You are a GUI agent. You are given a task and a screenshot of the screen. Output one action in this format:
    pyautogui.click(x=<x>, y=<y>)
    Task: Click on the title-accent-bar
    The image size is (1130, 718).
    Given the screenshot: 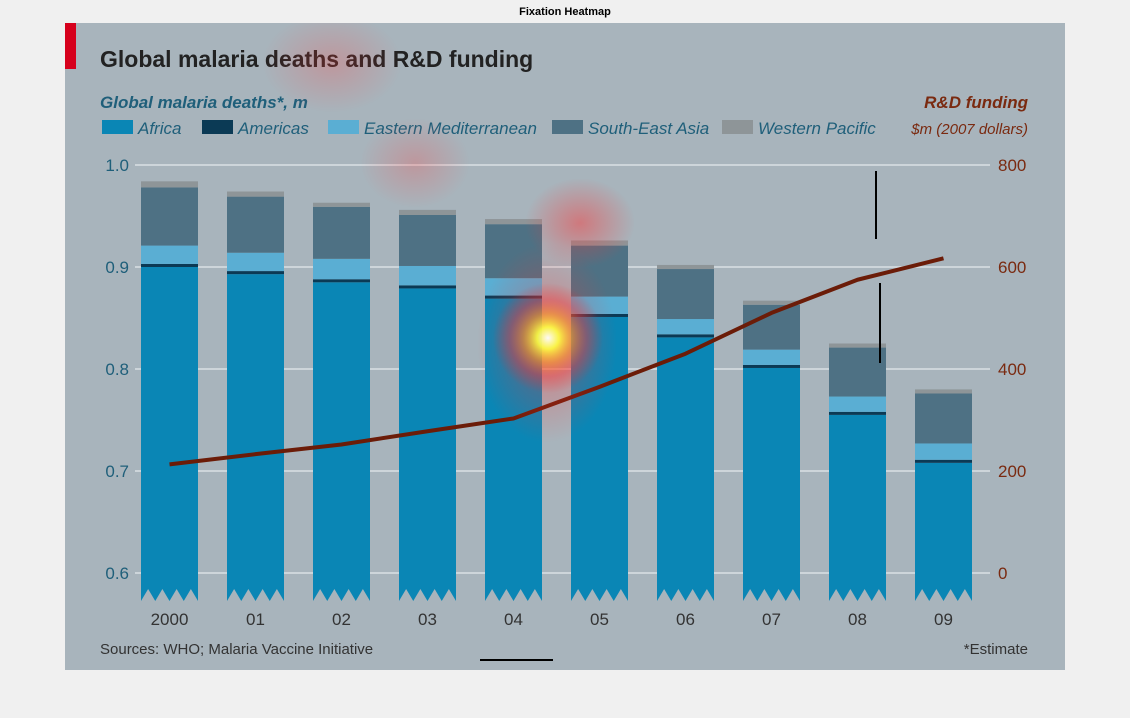 What is the action you would take?
    pyautogui.click(x=70, y=46)
    